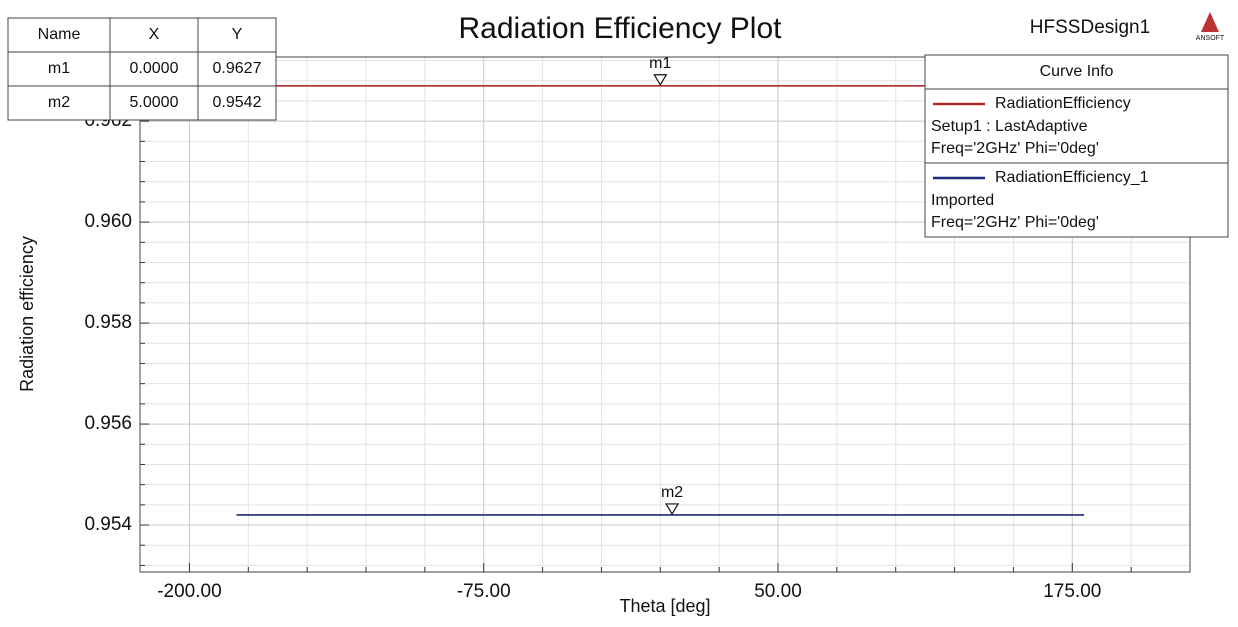 This screenshot has height=627, width=1238. I want to click on table-text: 5.0000, so click(154, 102).